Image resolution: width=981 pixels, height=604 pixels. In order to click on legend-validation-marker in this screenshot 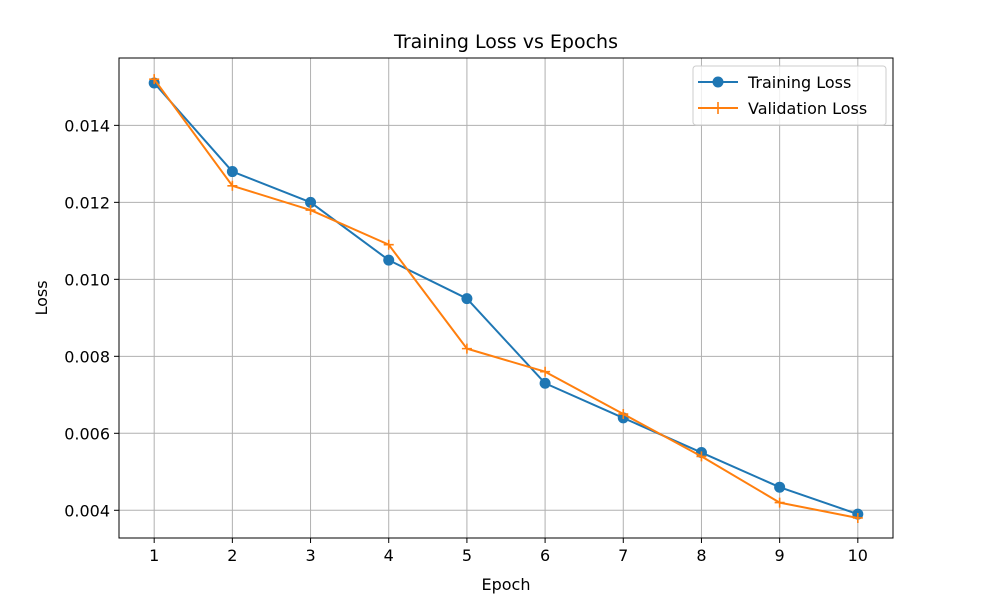, I will do `click(718, 108)`.